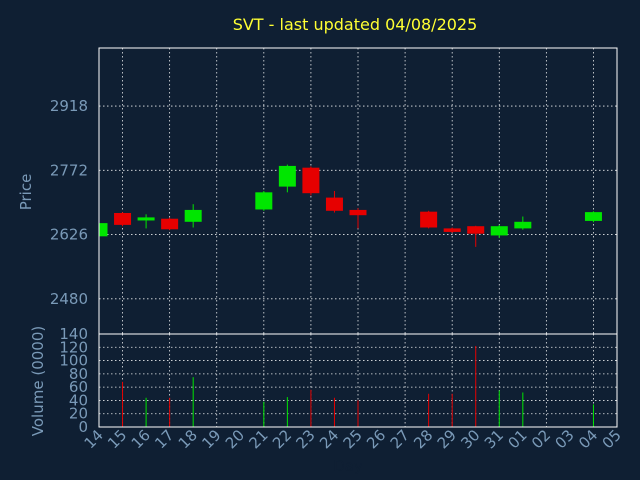 The height and width of the screenshot is (480, 640). Describe the element at coordinates (211, 439) in the screenshot. I see `x-tick-label: 19` at that location.